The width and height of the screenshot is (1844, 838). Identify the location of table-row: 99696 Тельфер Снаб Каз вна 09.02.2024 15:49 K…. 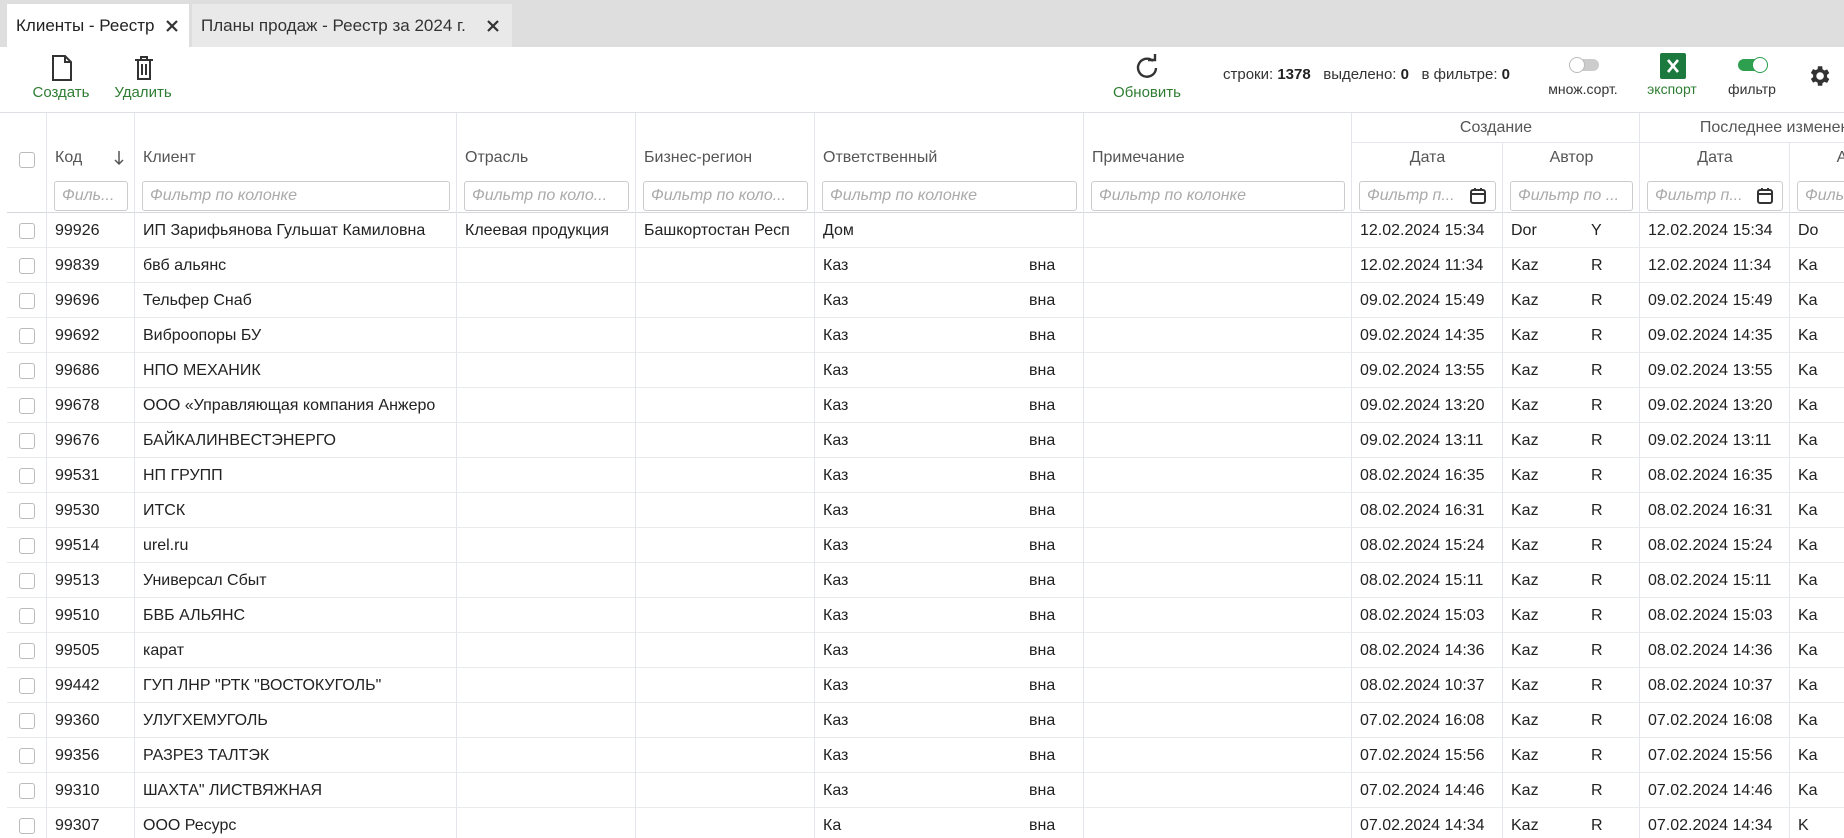
(925, 300).